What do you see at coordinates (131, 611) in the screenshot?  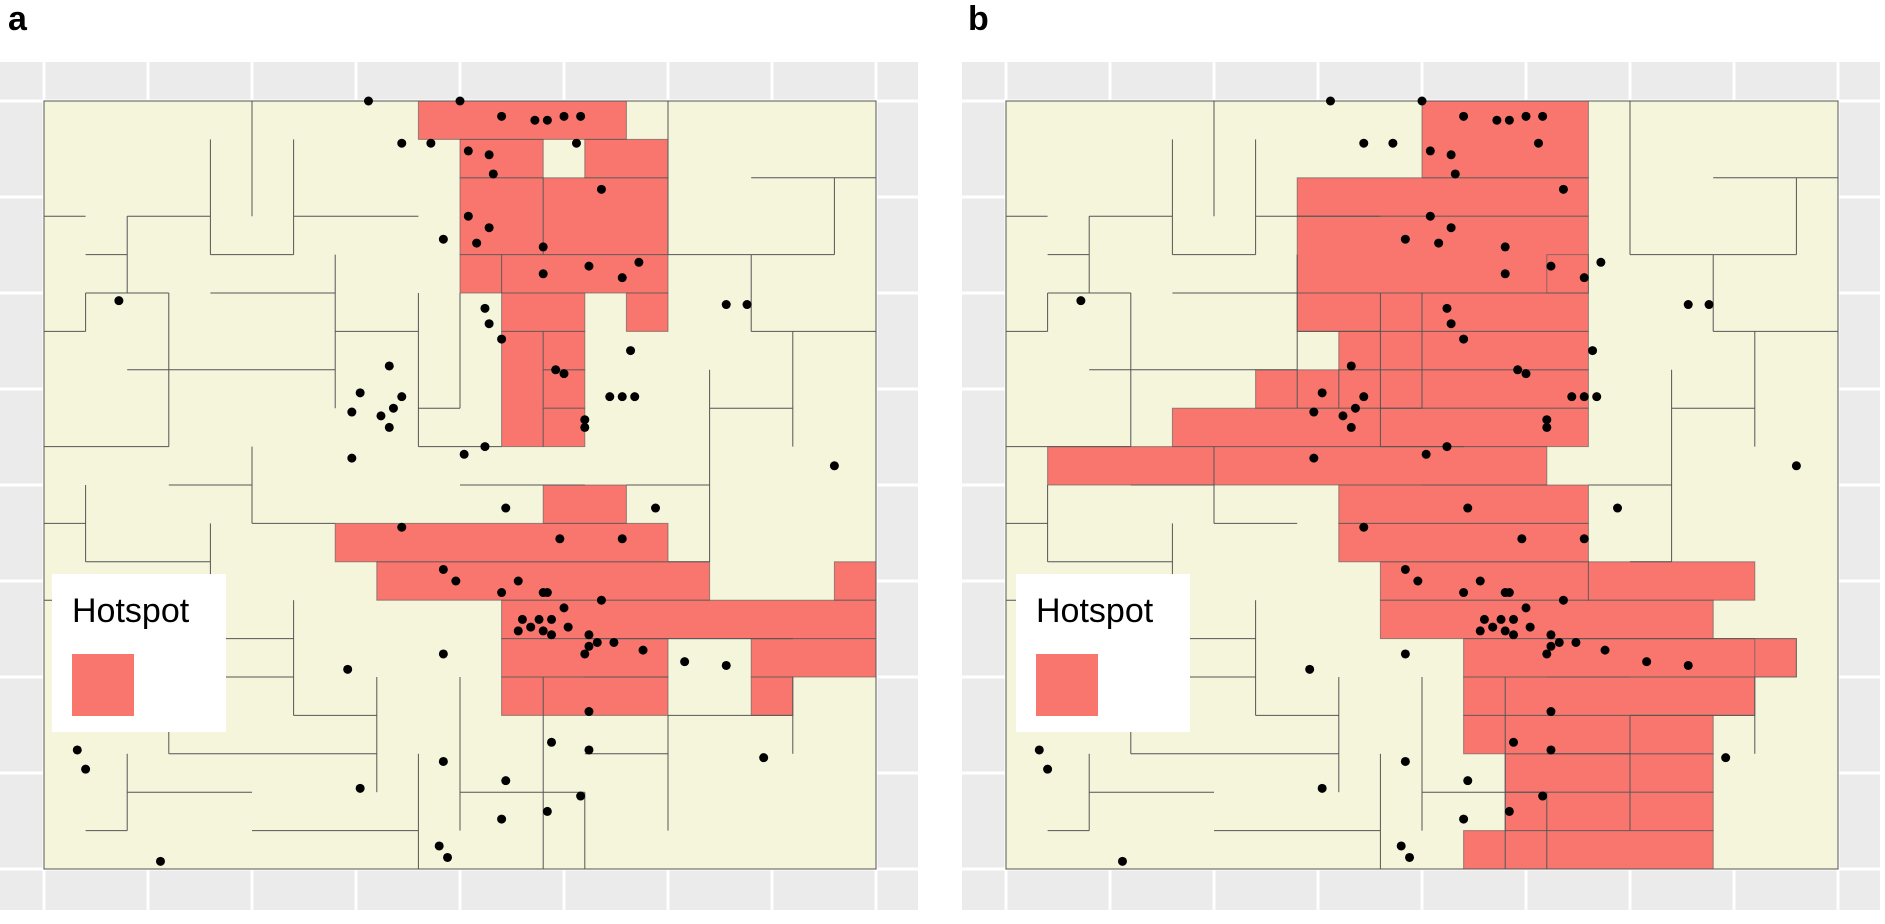 I see `legend-title: Hotspot` at bounding box center [131, 611].